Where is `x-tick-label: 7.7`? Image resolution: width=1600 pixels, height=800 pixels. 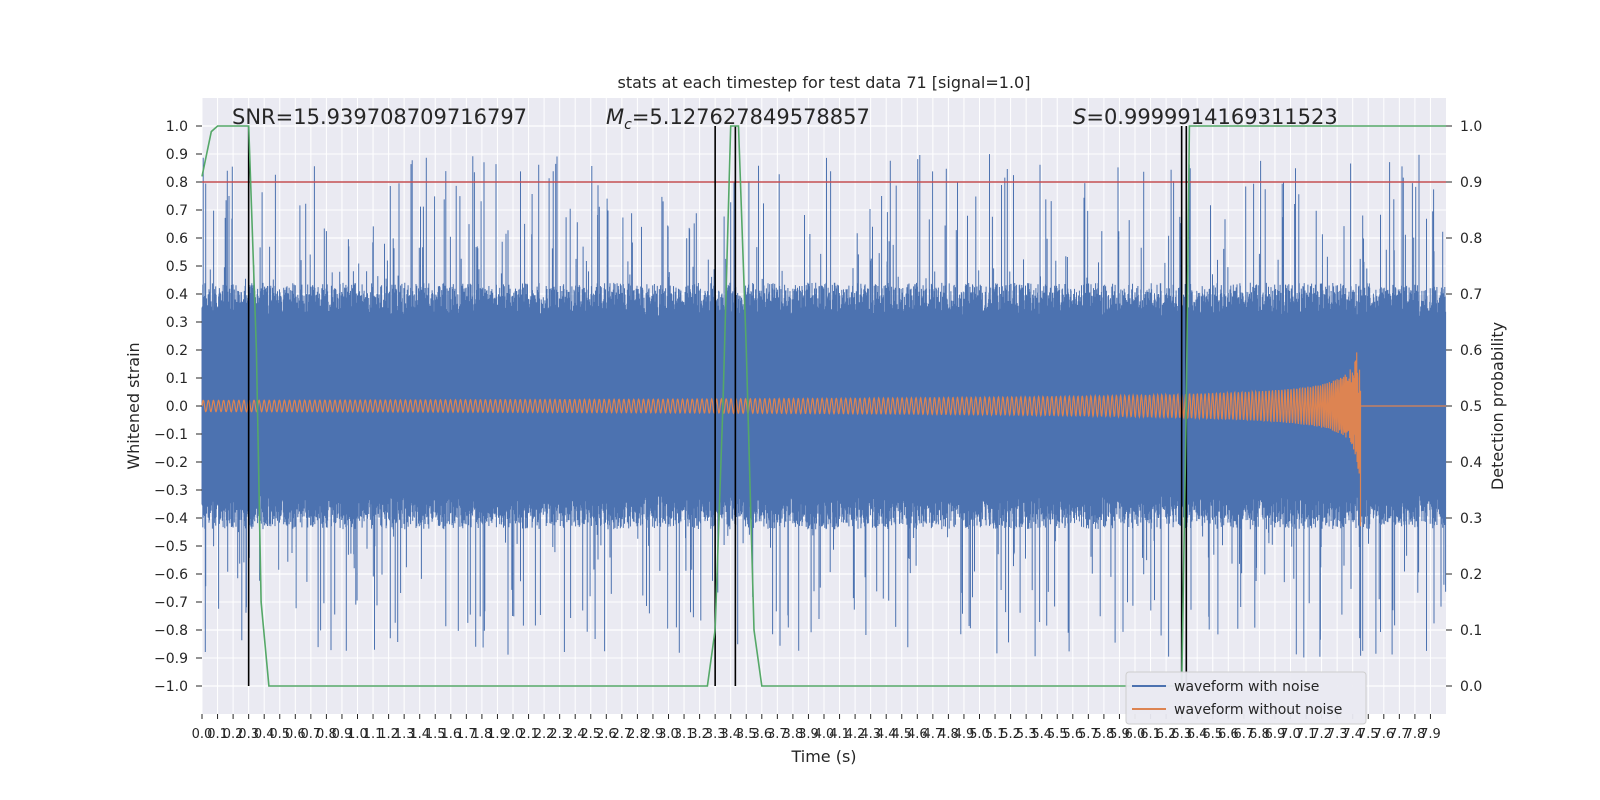
x-tick-label: 7.7 is located at coordinates (1399, 734).